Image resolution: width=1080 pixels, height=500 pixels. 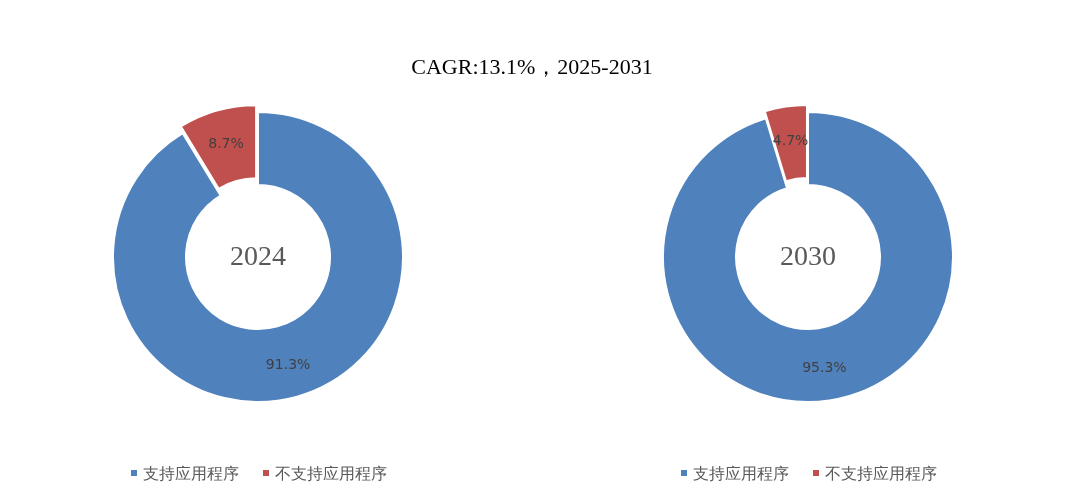 What do you see at coordinates (288, 364) in the screenshot?
I see `data-label: 91.3%` at bounding box center [288, 364].